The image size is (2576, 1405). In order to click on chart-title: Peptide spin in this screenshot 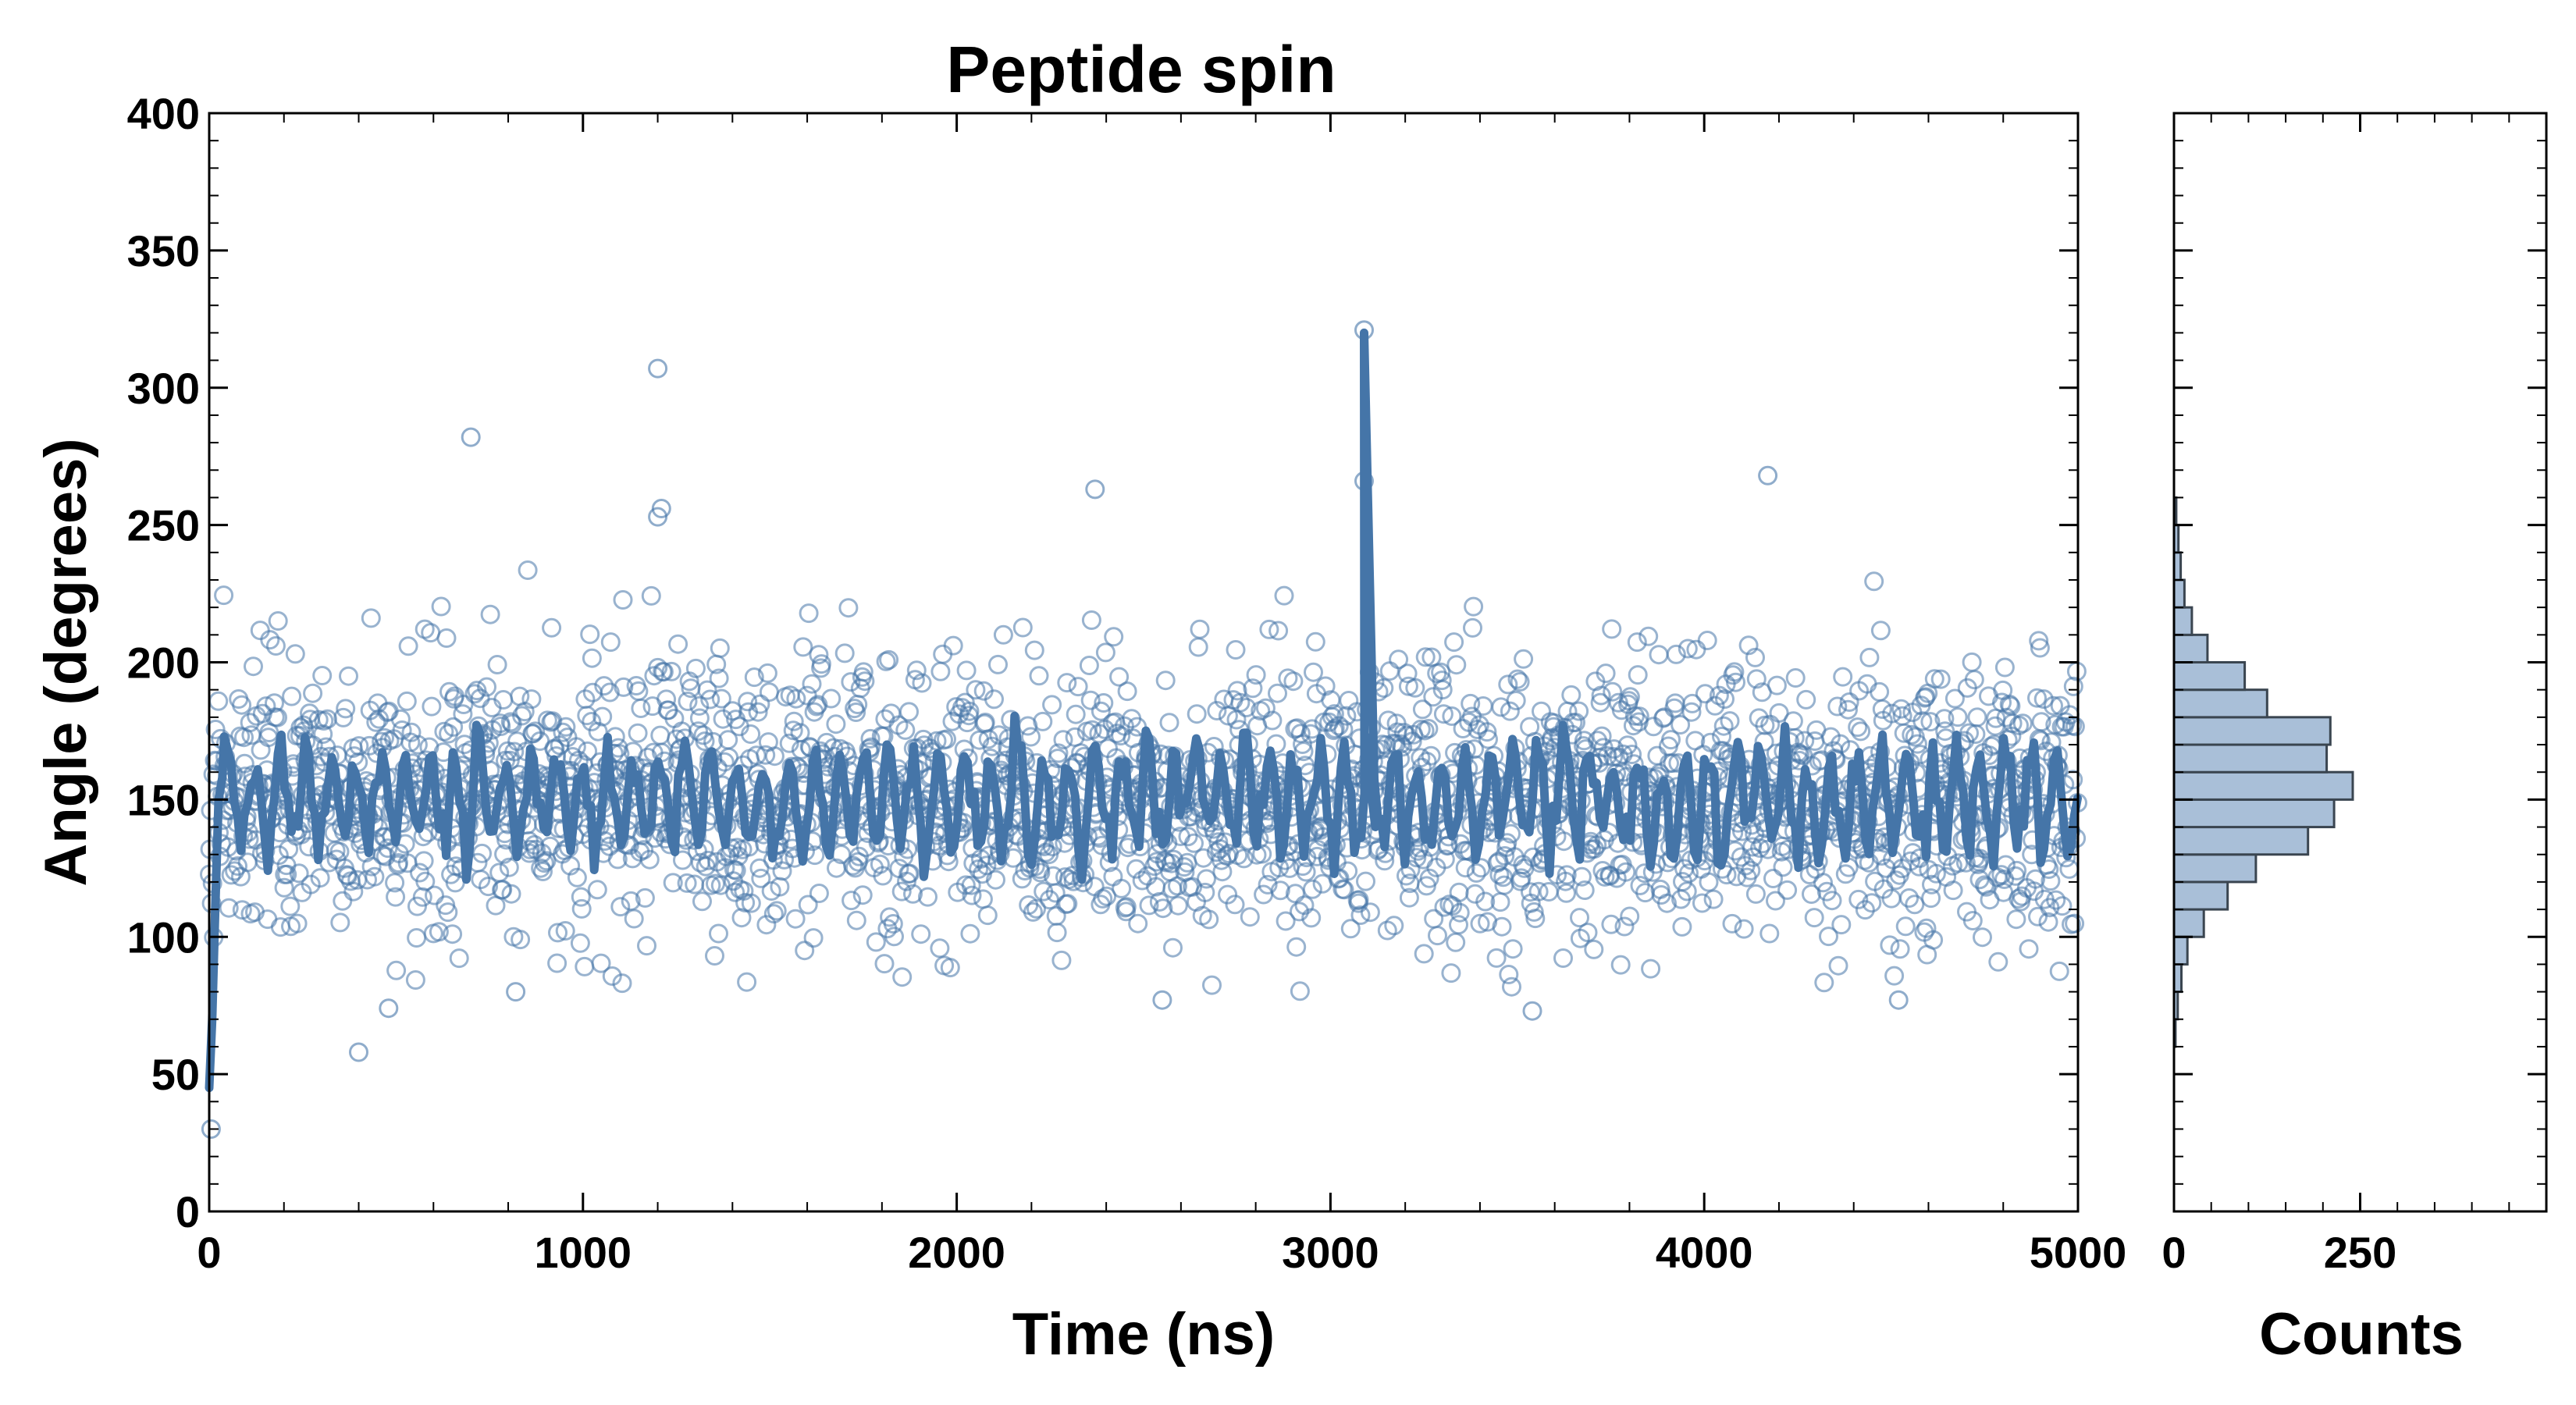, I will do `click(1141, 69)`.